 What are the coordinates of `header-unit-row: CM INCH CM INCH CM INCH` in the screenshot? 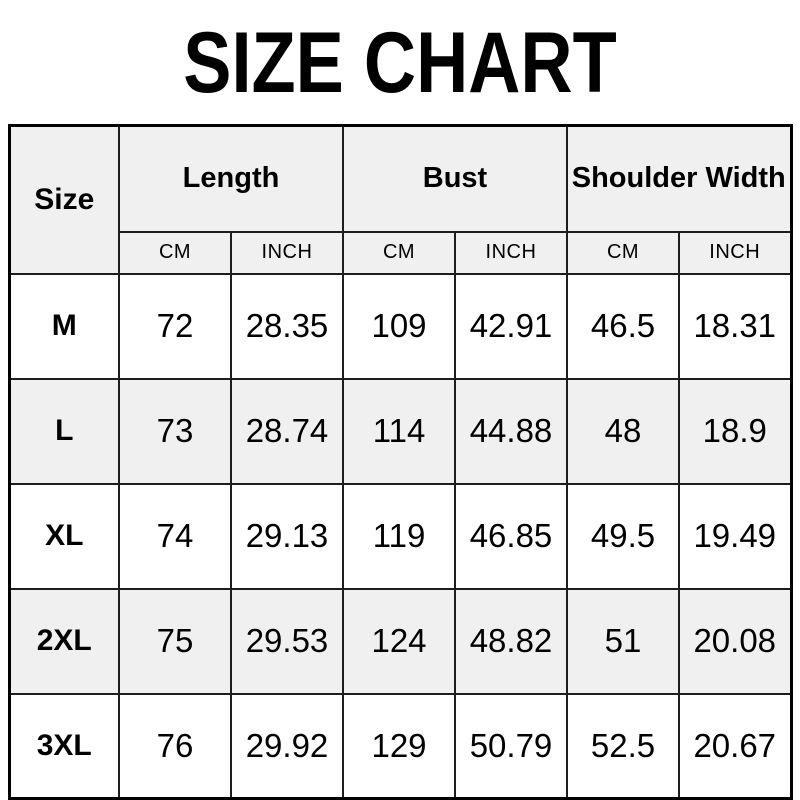 It's located at (400, 252).